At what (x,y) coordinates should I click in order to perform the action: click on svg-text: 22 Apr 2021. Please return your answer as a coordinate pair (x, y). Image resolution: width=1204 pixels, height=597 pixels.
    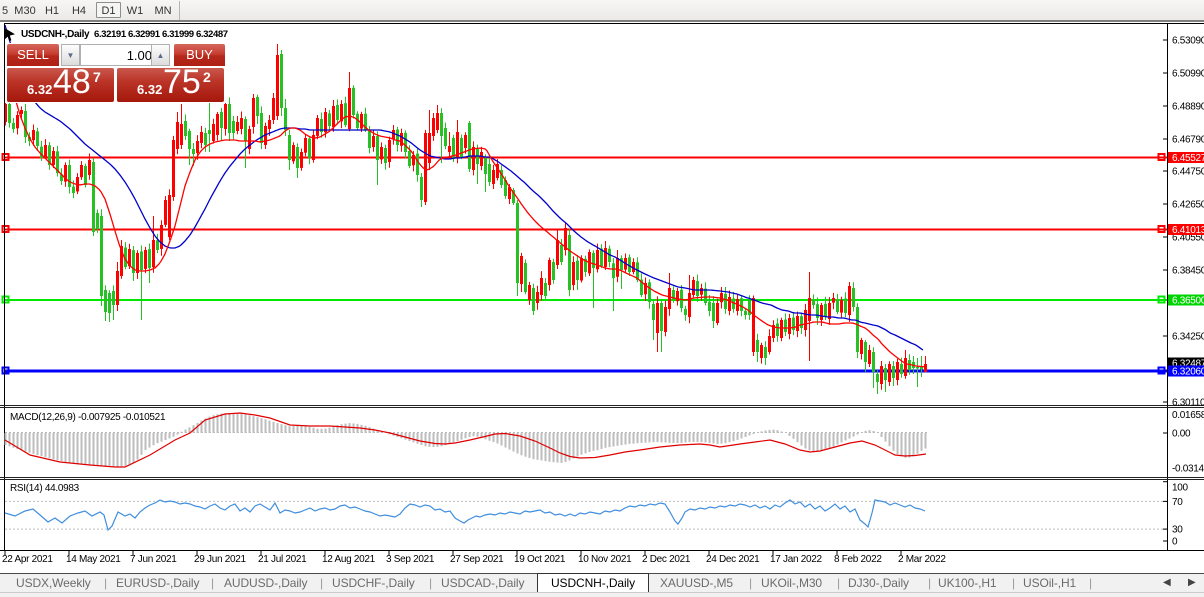
    Looking at the image, I should click on (27, 559).